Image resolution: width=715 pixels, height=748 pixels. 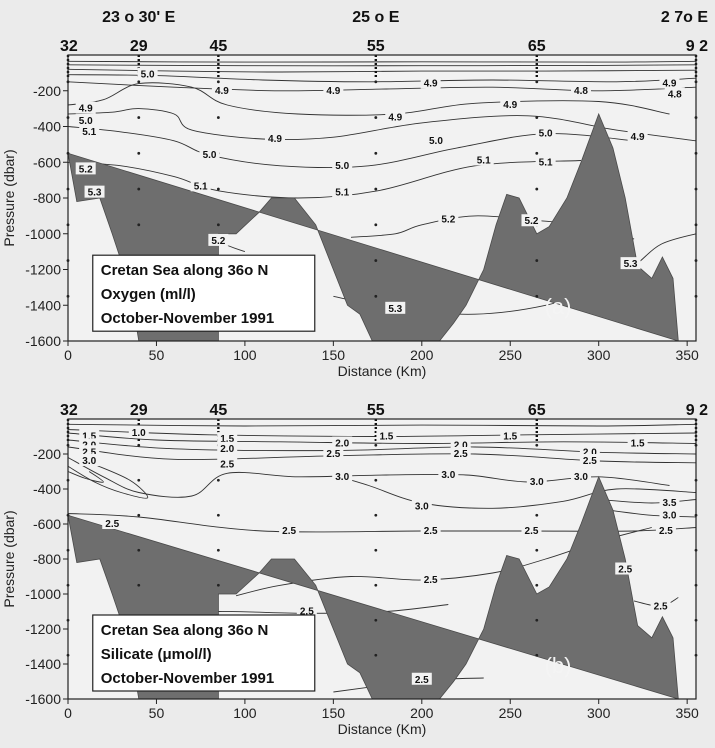 What do you see at coordinates (69, 46) in the screenshot?
I see `station-label: 32` at bounding box center [69, 46].